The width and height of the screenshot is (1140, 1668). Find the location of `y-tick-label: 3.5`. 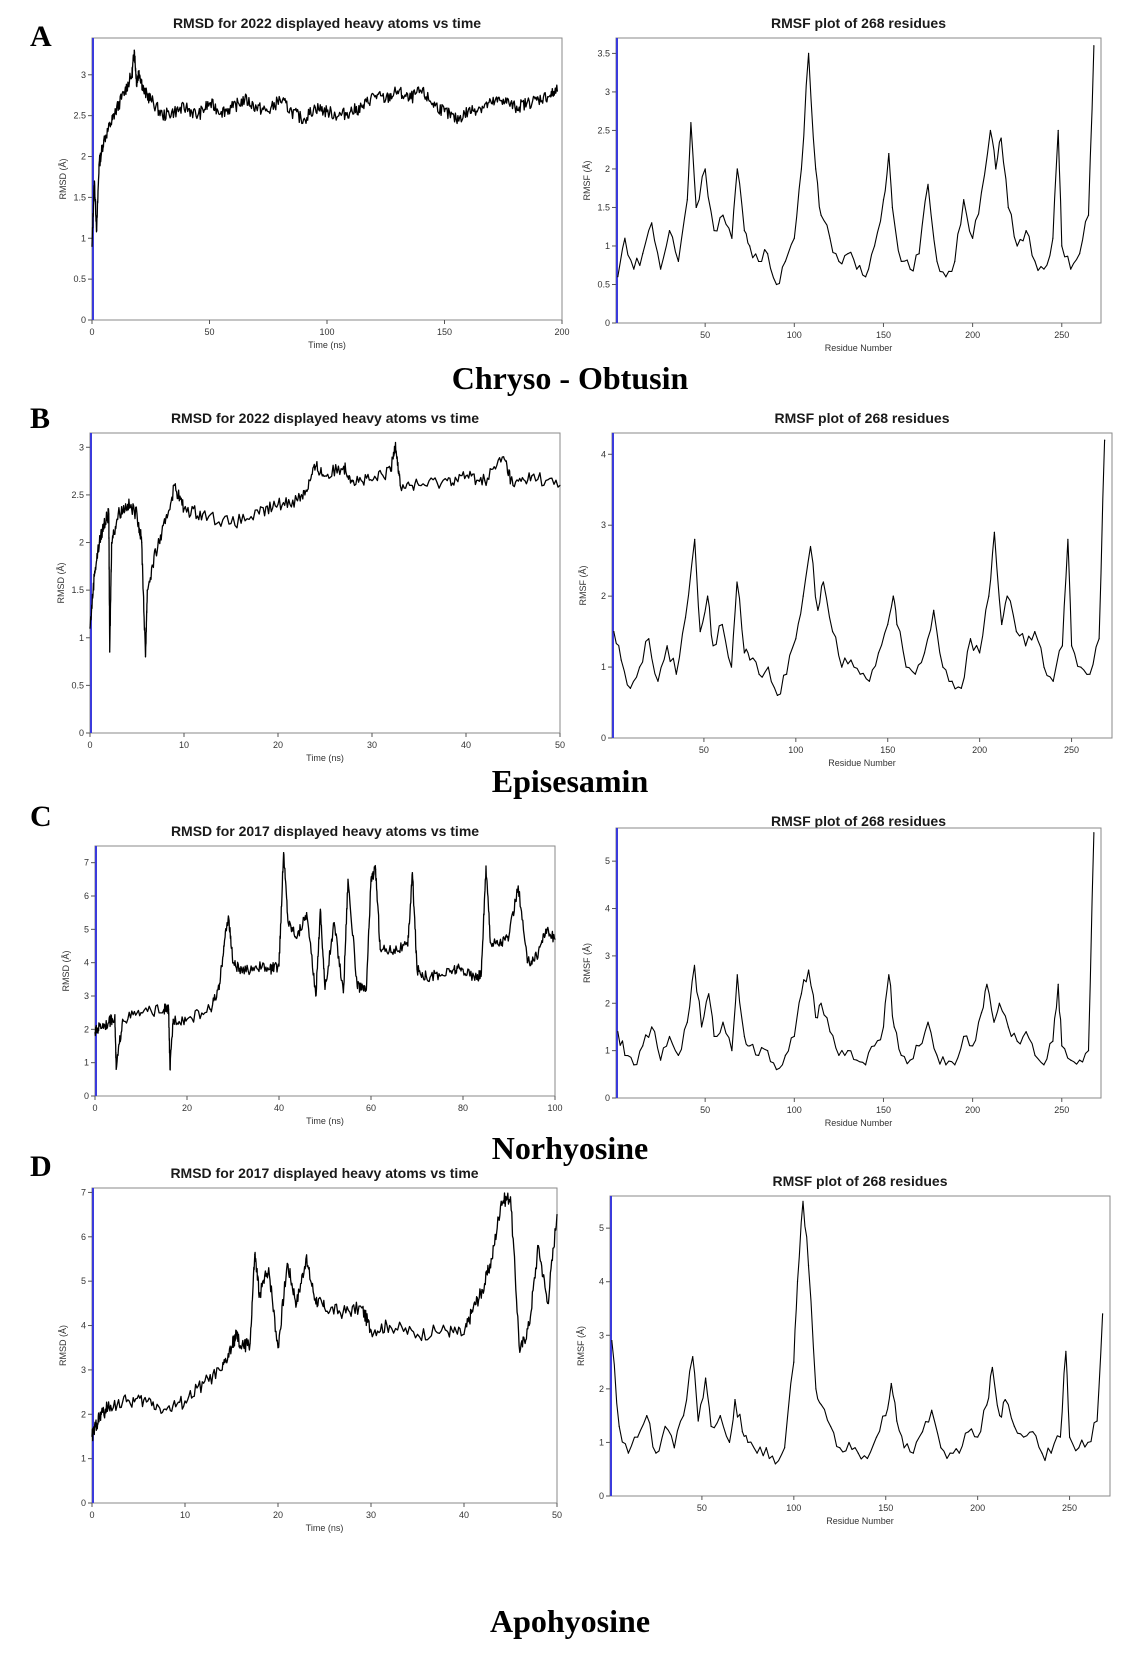

y-tick-label: 3.5 is located at coordinates (603, 53).